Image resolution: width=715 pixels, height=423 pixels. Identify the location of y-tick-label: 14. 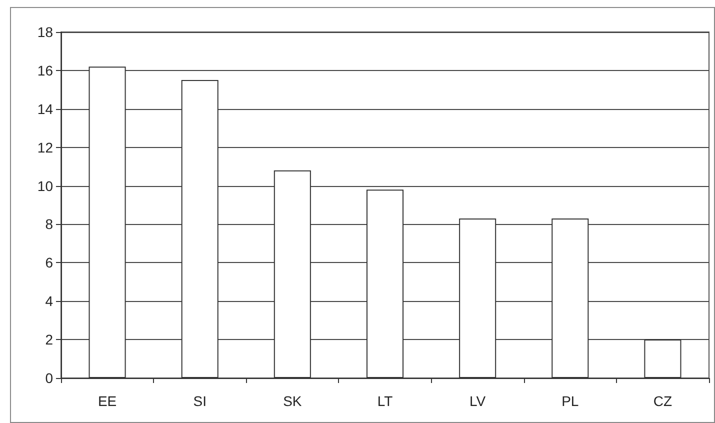
(45, 108).